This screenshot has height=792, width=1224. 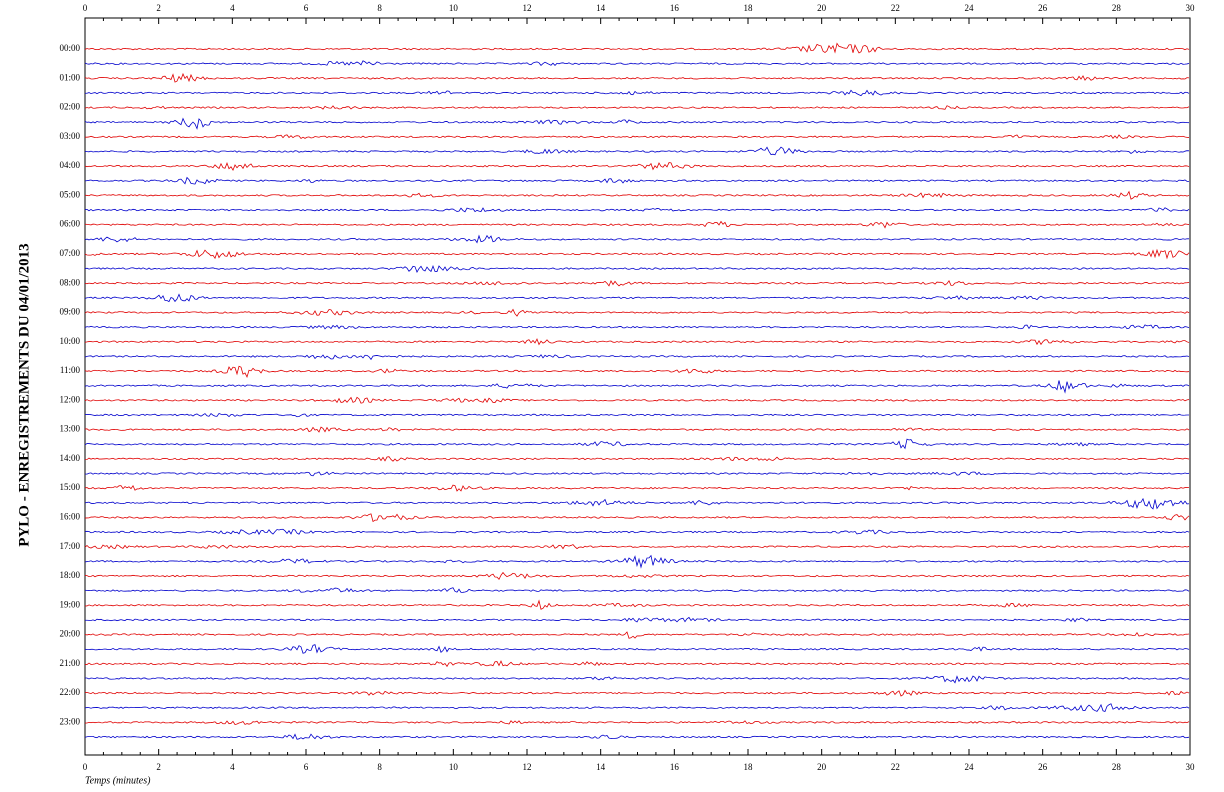 I want to click on x-tick-label-top: 6, so click(x=306, y=8).